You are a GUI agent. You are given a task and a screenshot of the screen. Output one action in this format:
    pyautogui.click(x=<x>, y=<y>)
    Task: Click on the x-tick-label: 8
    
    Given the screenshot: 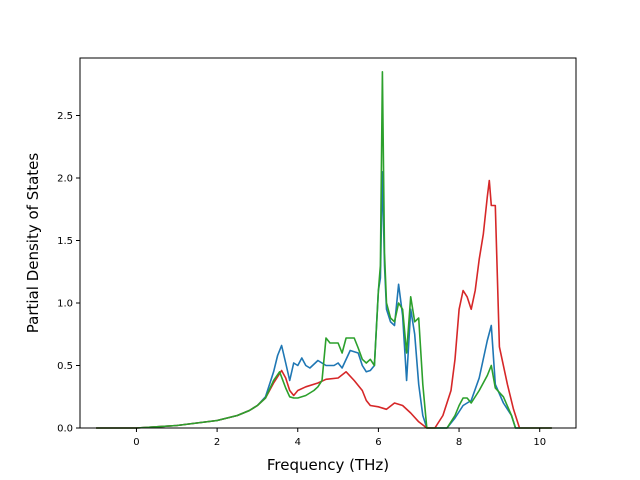 What is the action you would take?
    pyautogui.click(x=459, y=442)
    